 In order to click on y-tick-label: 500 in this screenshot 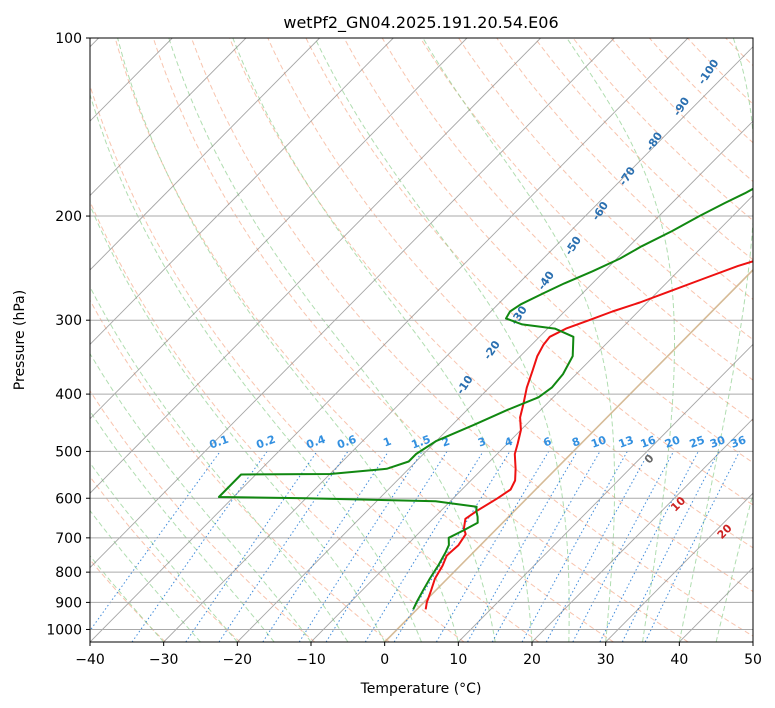, I will do `click(68, 452)`.